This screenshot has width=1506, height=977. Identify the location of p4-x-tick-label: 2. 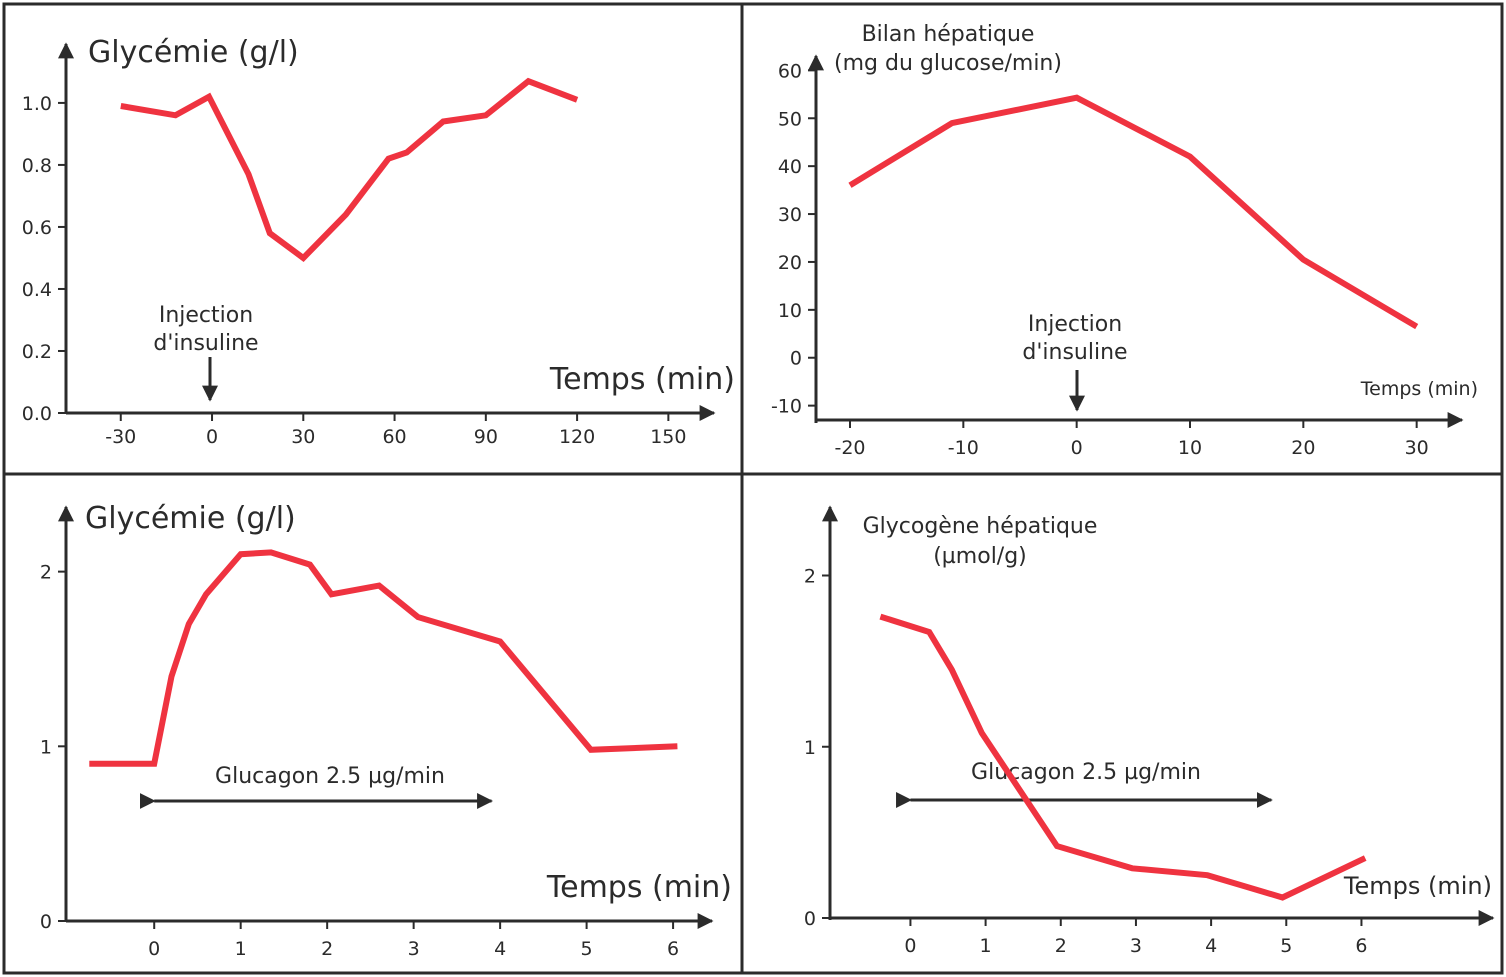
(1061, 946).